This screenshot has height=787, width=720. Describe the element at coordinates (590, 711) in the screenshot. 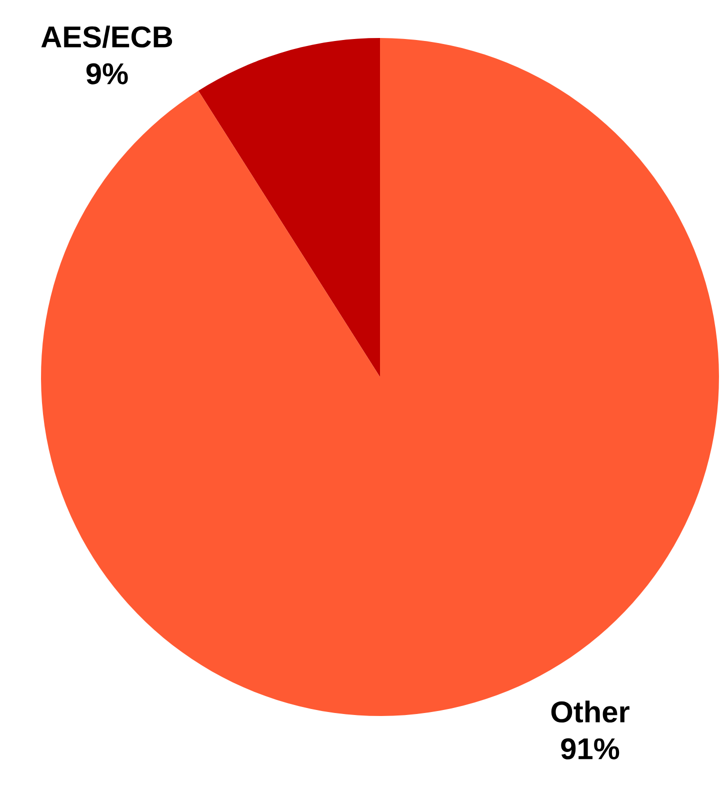

I see `slice-label: Other` at that location.